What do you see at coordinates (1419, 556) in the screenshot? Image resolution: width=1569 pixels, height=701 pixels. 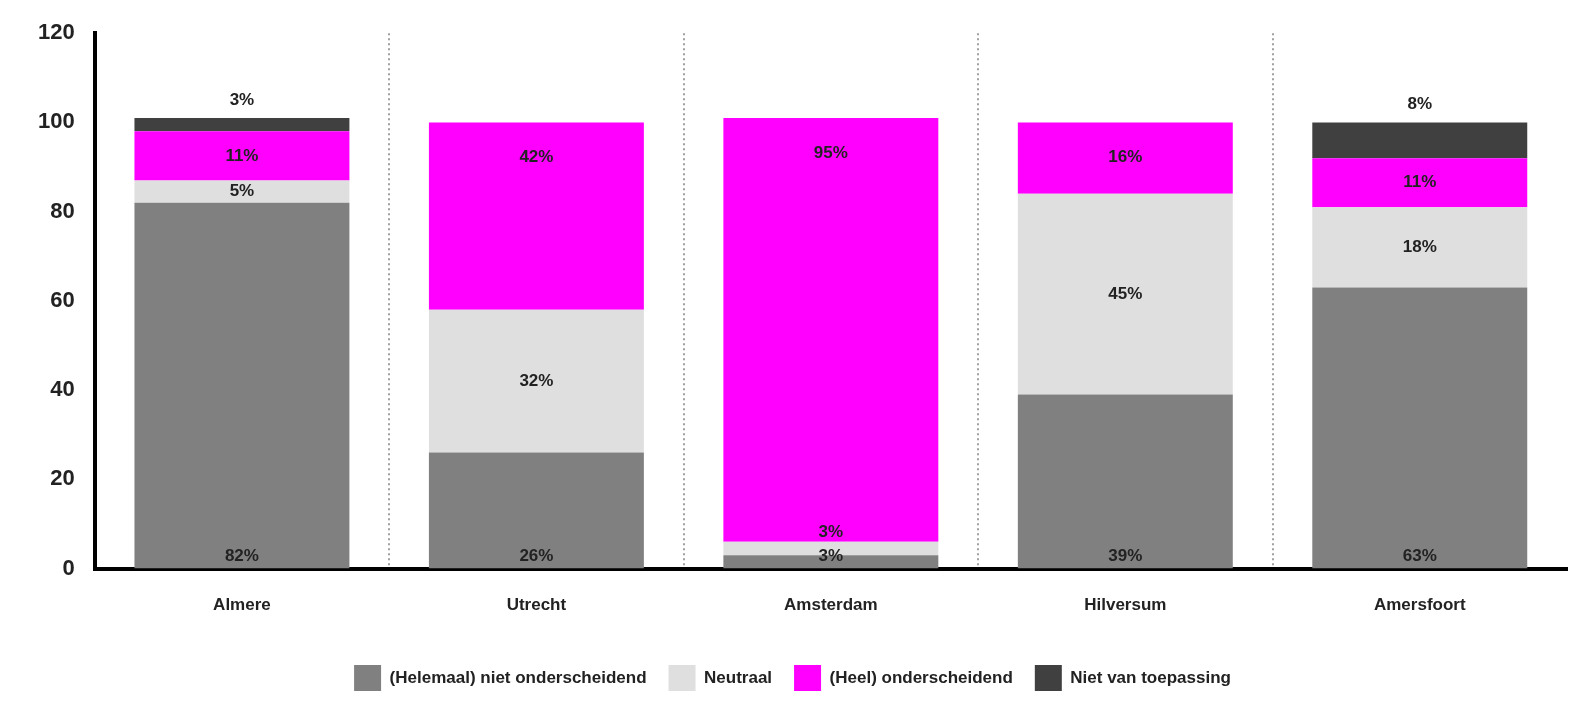 I see `data-label: 63%` at bounding box center [1419, 556].